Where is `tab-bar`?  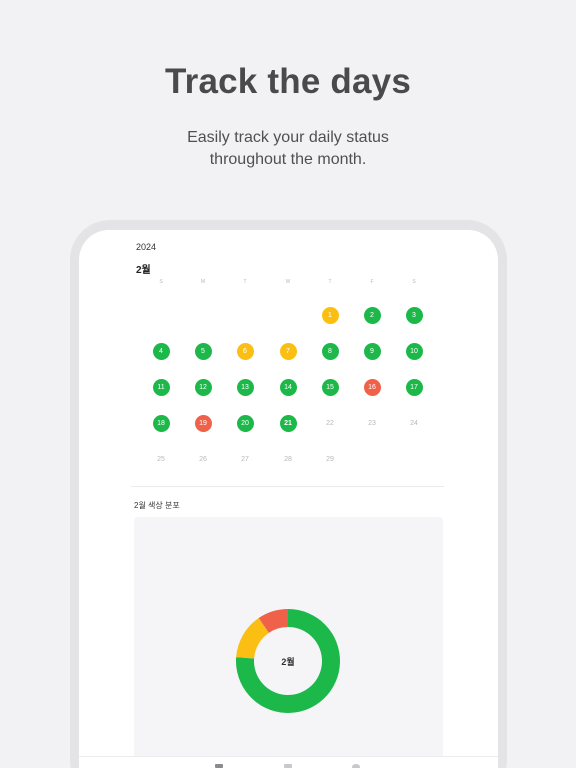 tab-bar is located at coordinates (288, 762).